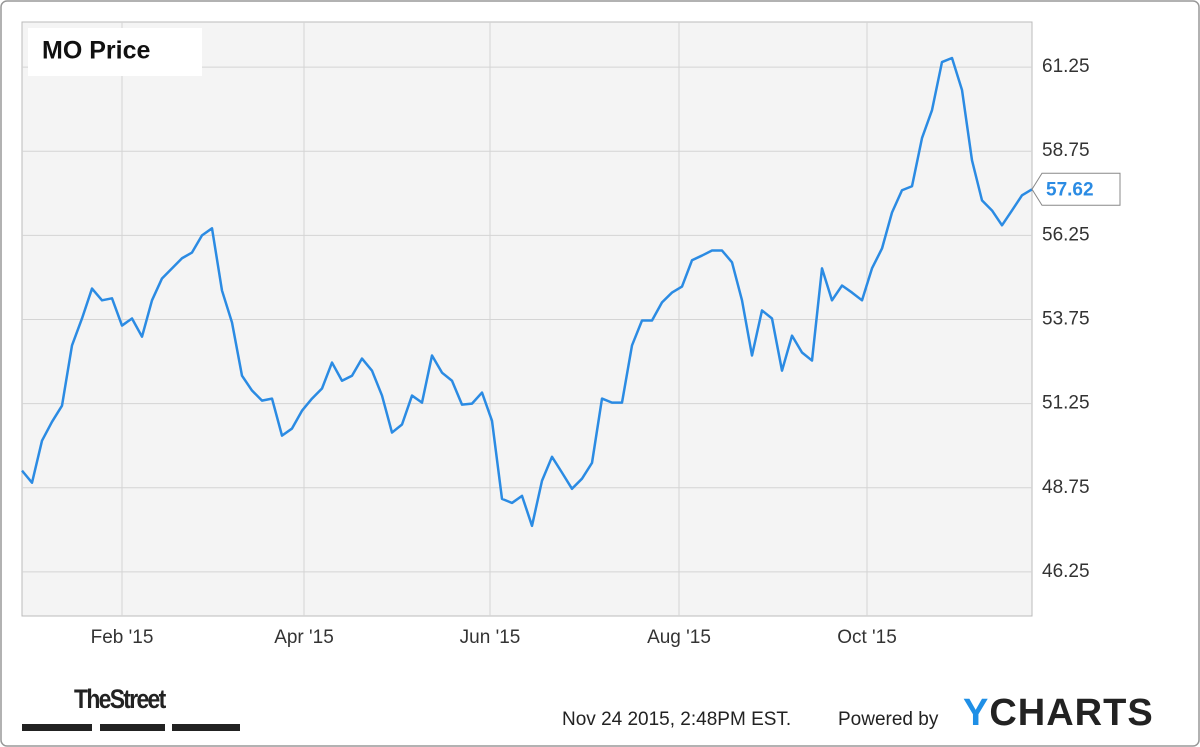  I want to click on chart-title: MO Price, so click(96, 51).